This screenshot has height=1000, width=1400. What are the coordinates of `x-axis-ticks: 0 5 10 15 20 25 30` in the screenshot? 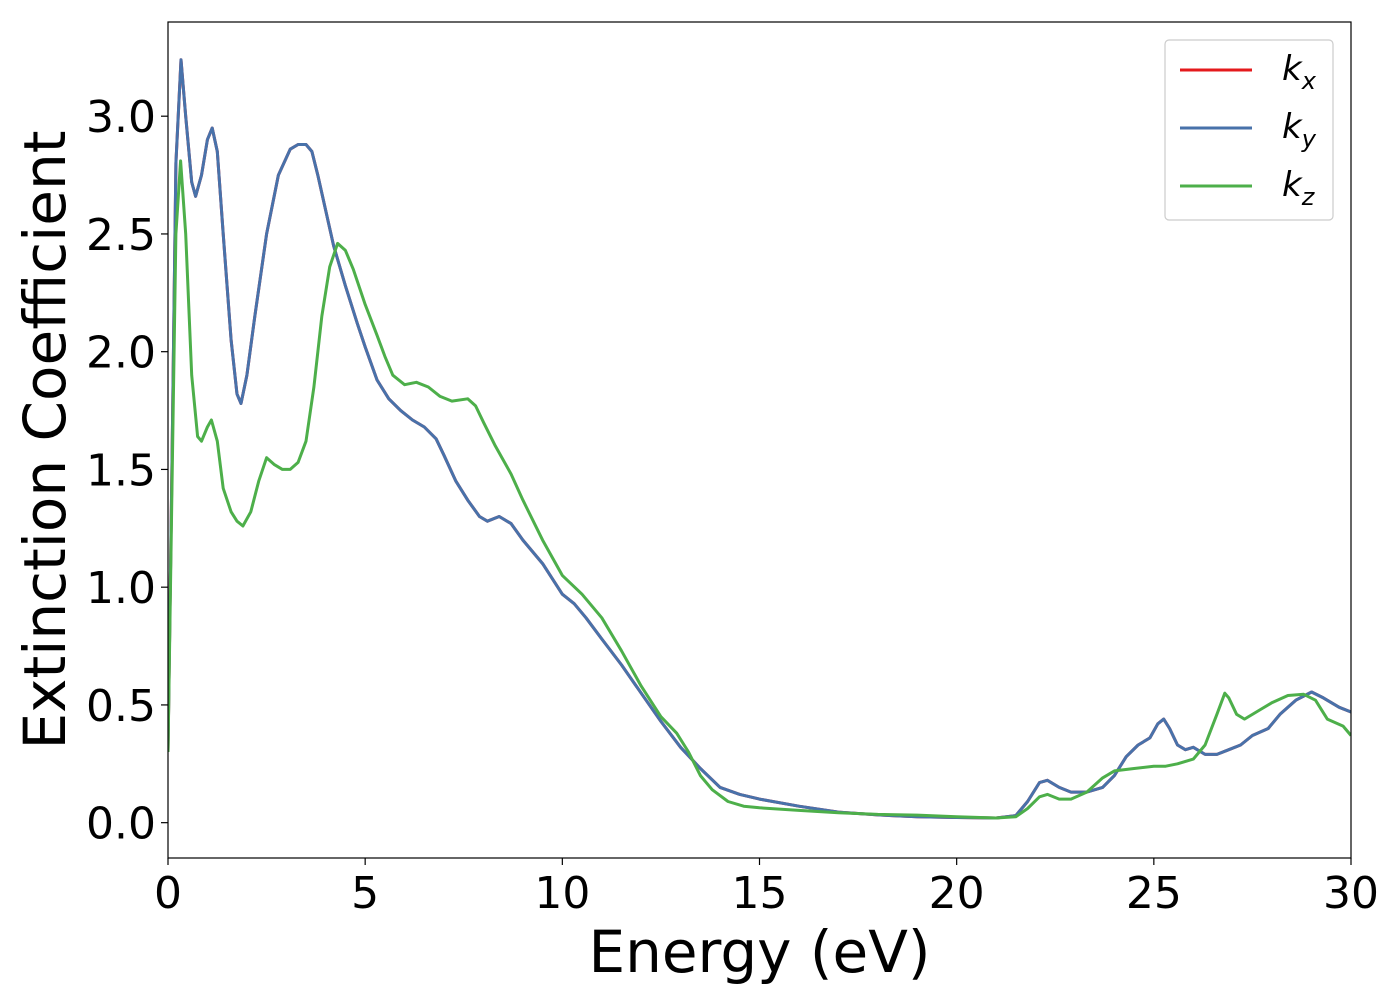 It's located at (766, 888).